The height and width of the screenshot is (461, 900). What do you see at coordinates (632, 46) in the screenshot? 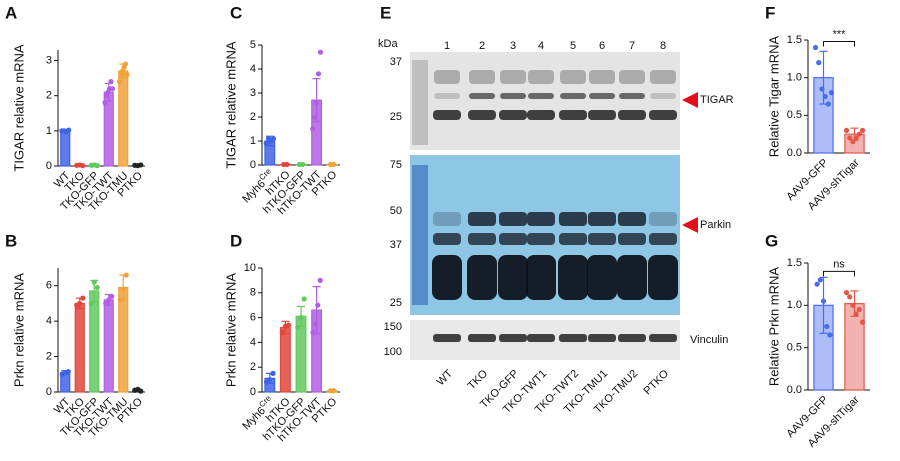
I see `lane-number: 7` at bounding box center [632, 46].